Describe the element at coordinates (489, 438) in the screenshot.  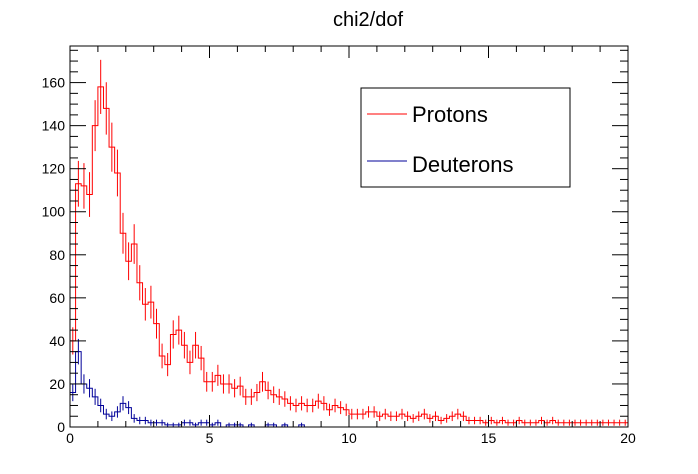
I see `x-tick-label: 15` at that location.